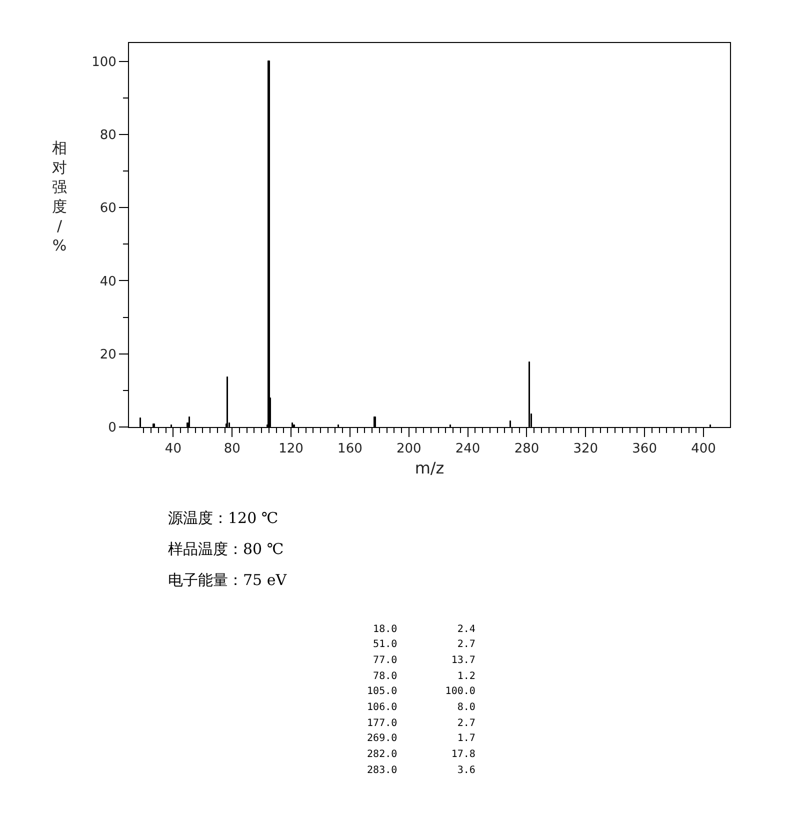 The height and width of the screenshot is (822, 794). Describe the element at coordinates (415, 691) in the screenshot. I see `text: 105.0 100.0` at that location.